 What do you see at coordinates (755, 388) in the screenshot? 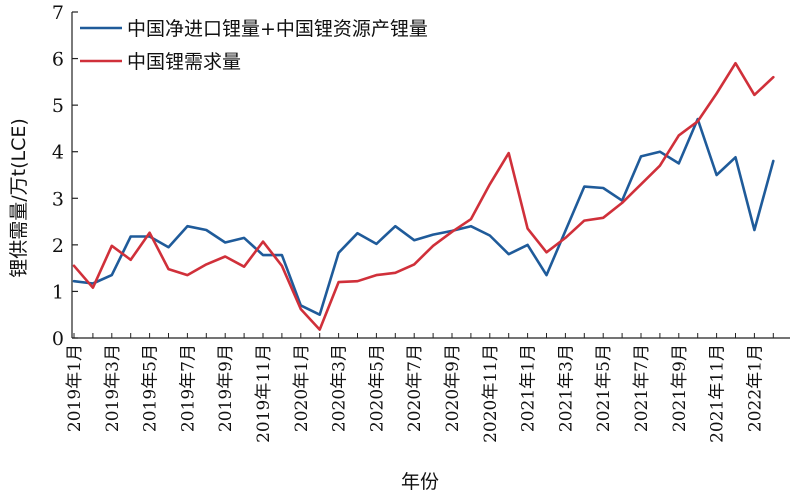
I see `x-tick-label: 2022年1月` at bounding box center [755, 388].